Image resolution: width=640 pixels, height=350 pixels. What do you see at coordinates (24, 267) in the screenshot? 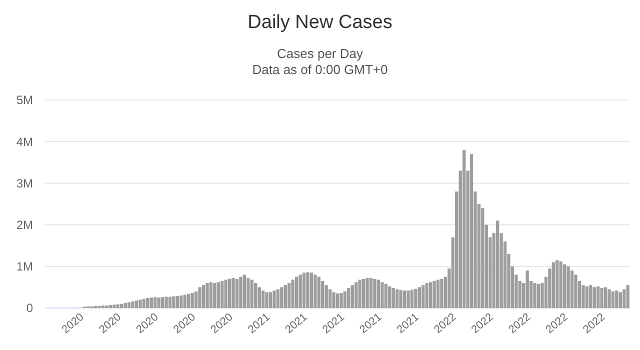
I see `y-tick-label: 1M` at bounding box center [24, 267].